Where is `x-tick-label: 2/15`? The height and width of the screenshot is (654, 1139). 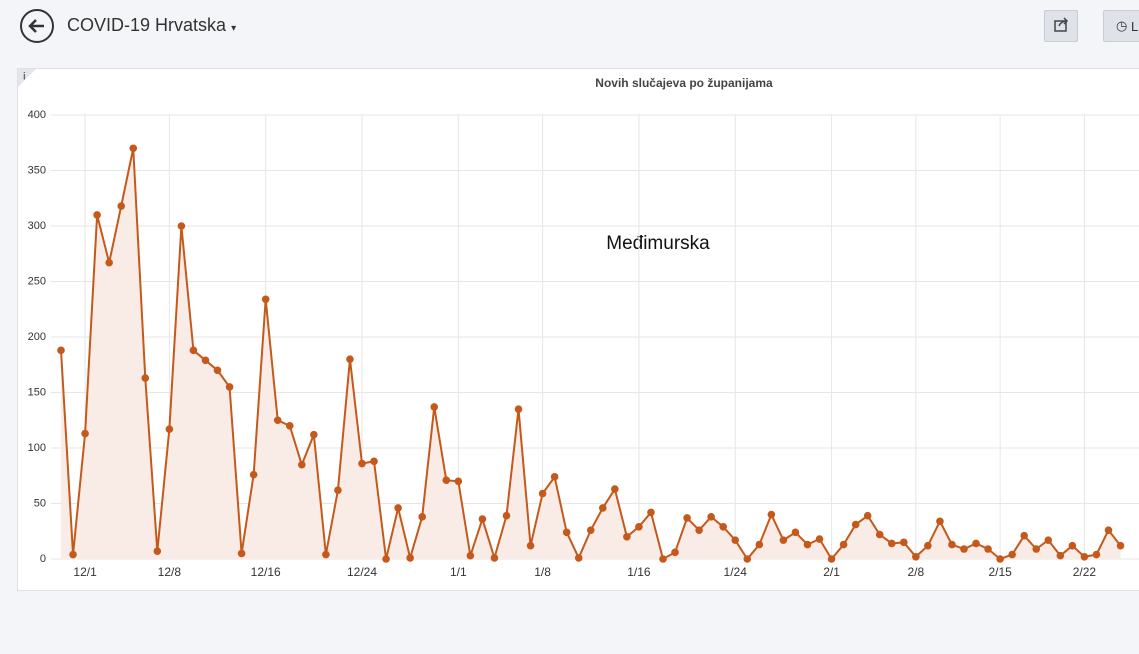
x-tick-label: 2/15 is located at coordinates (1000, 572).